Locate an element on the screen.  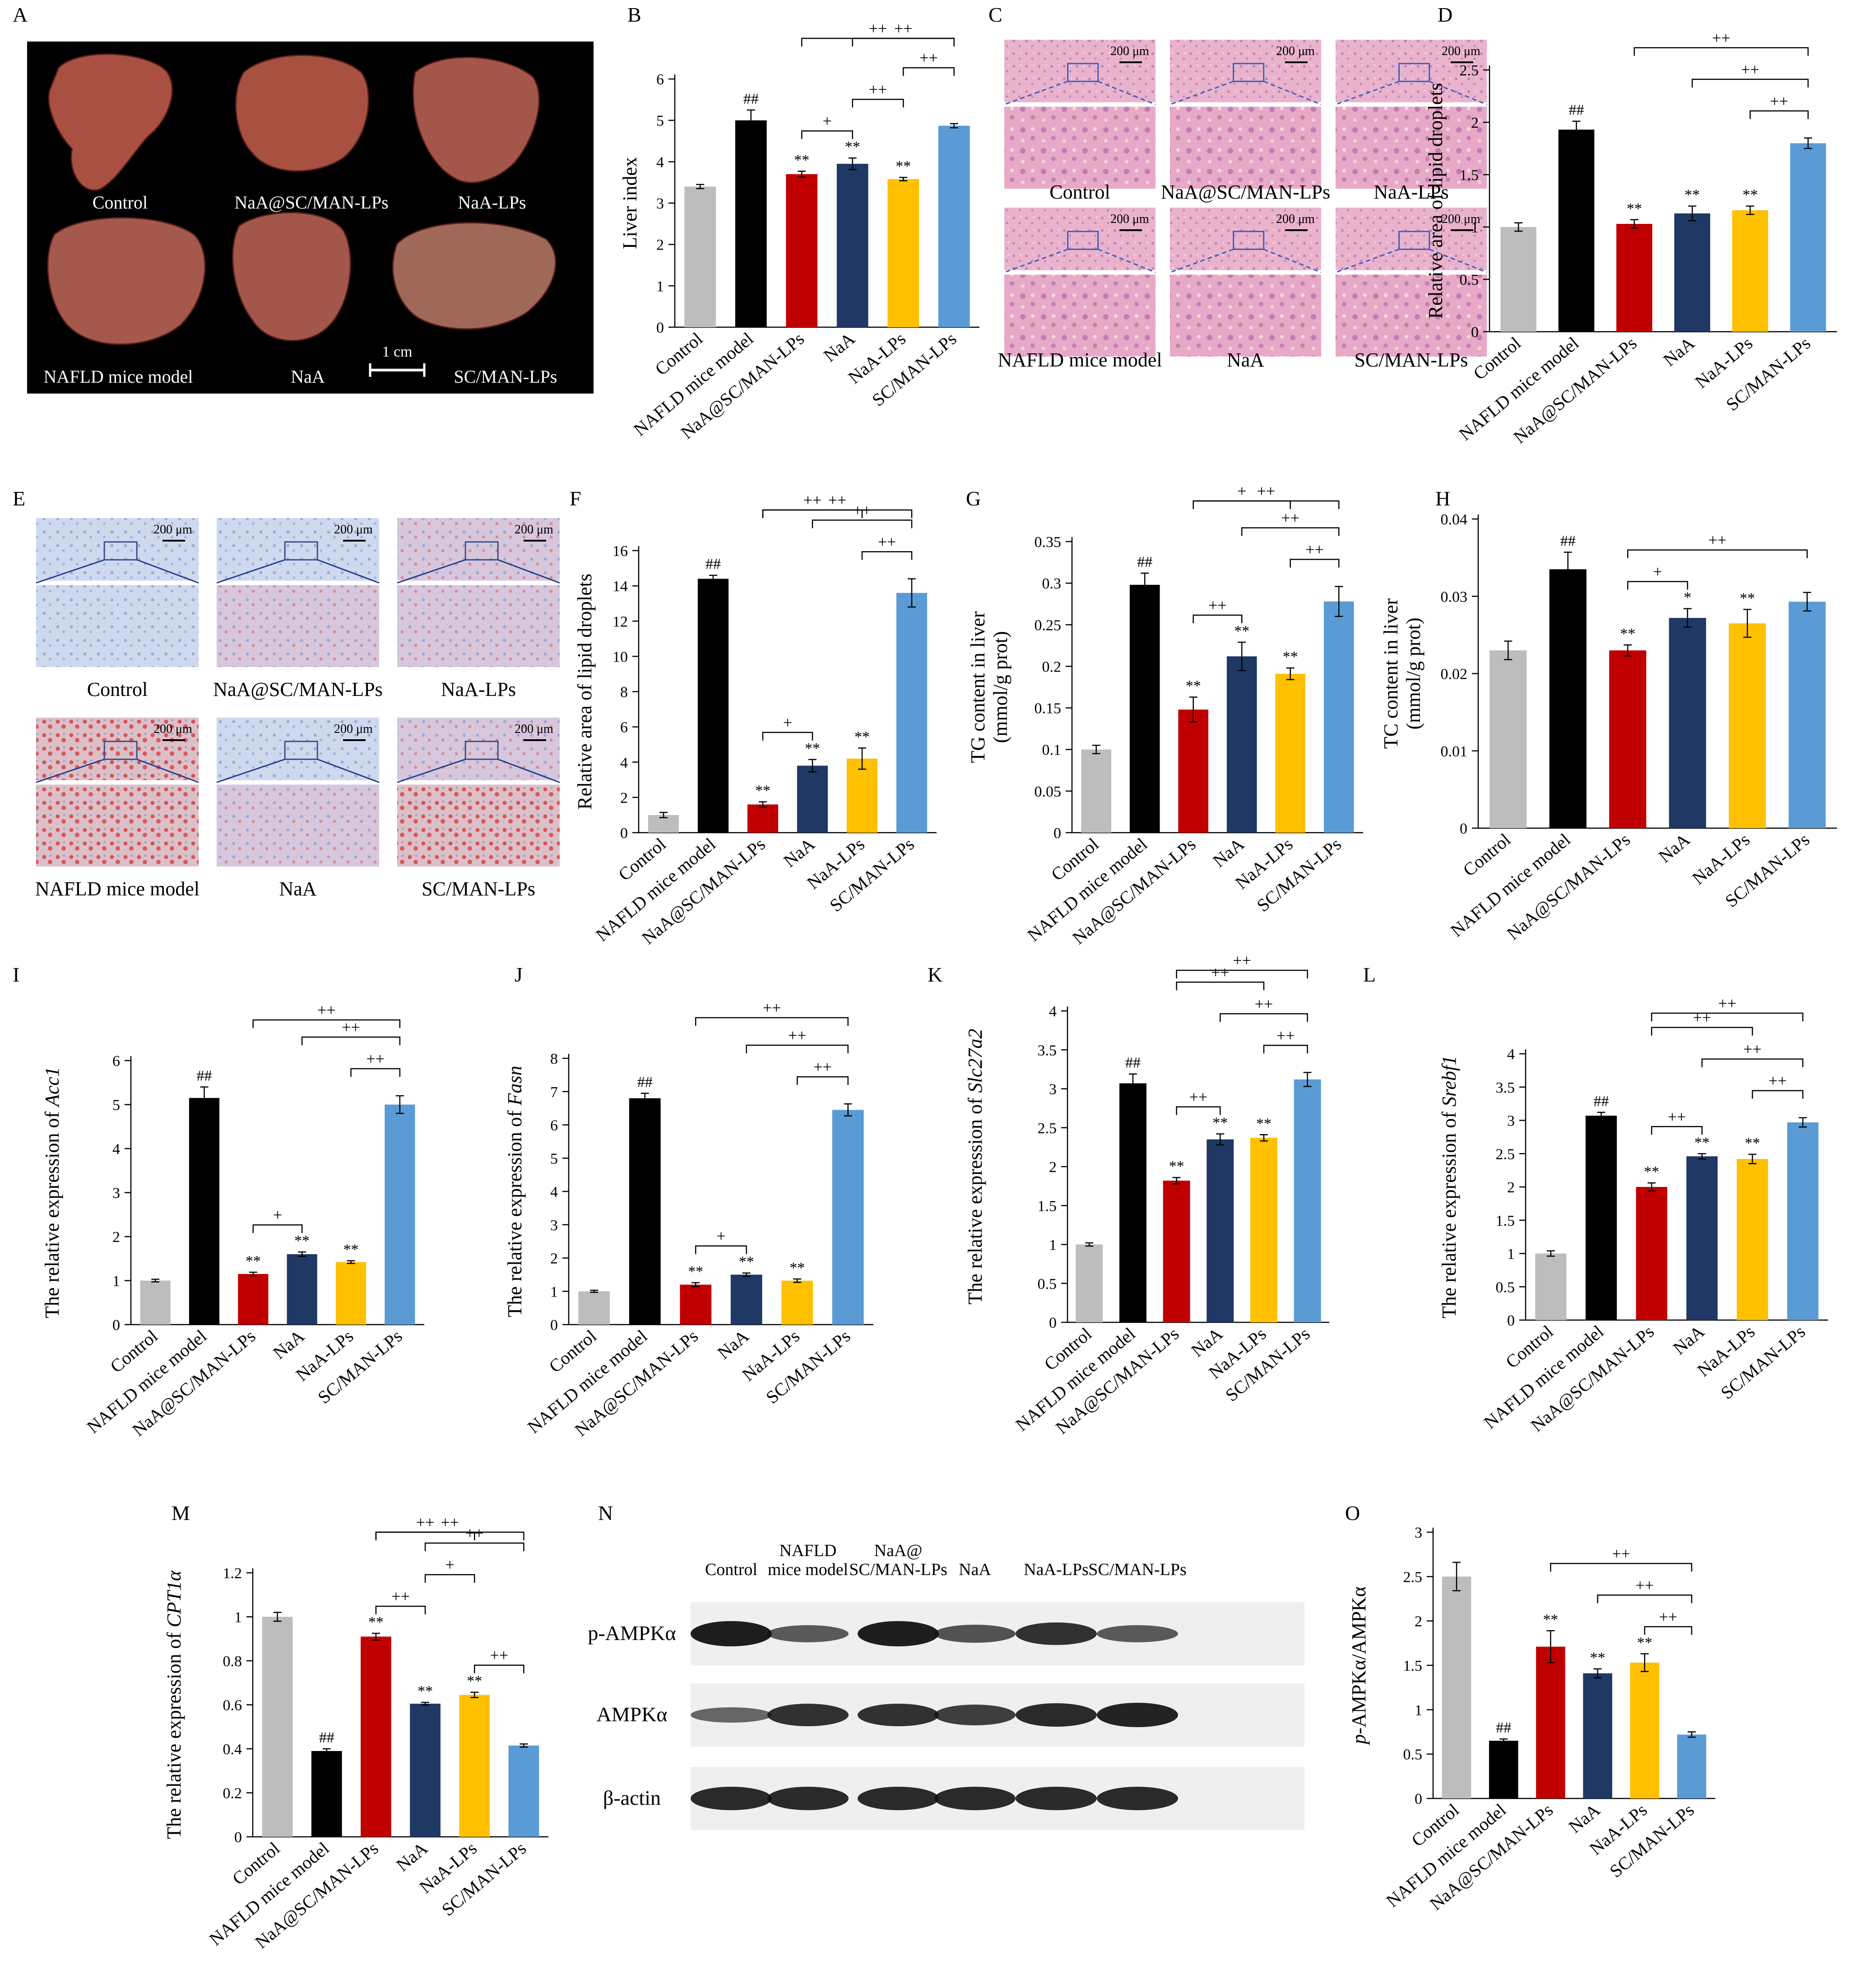
y-tick-label: 0.04 is located at coordinates (1454, 519).